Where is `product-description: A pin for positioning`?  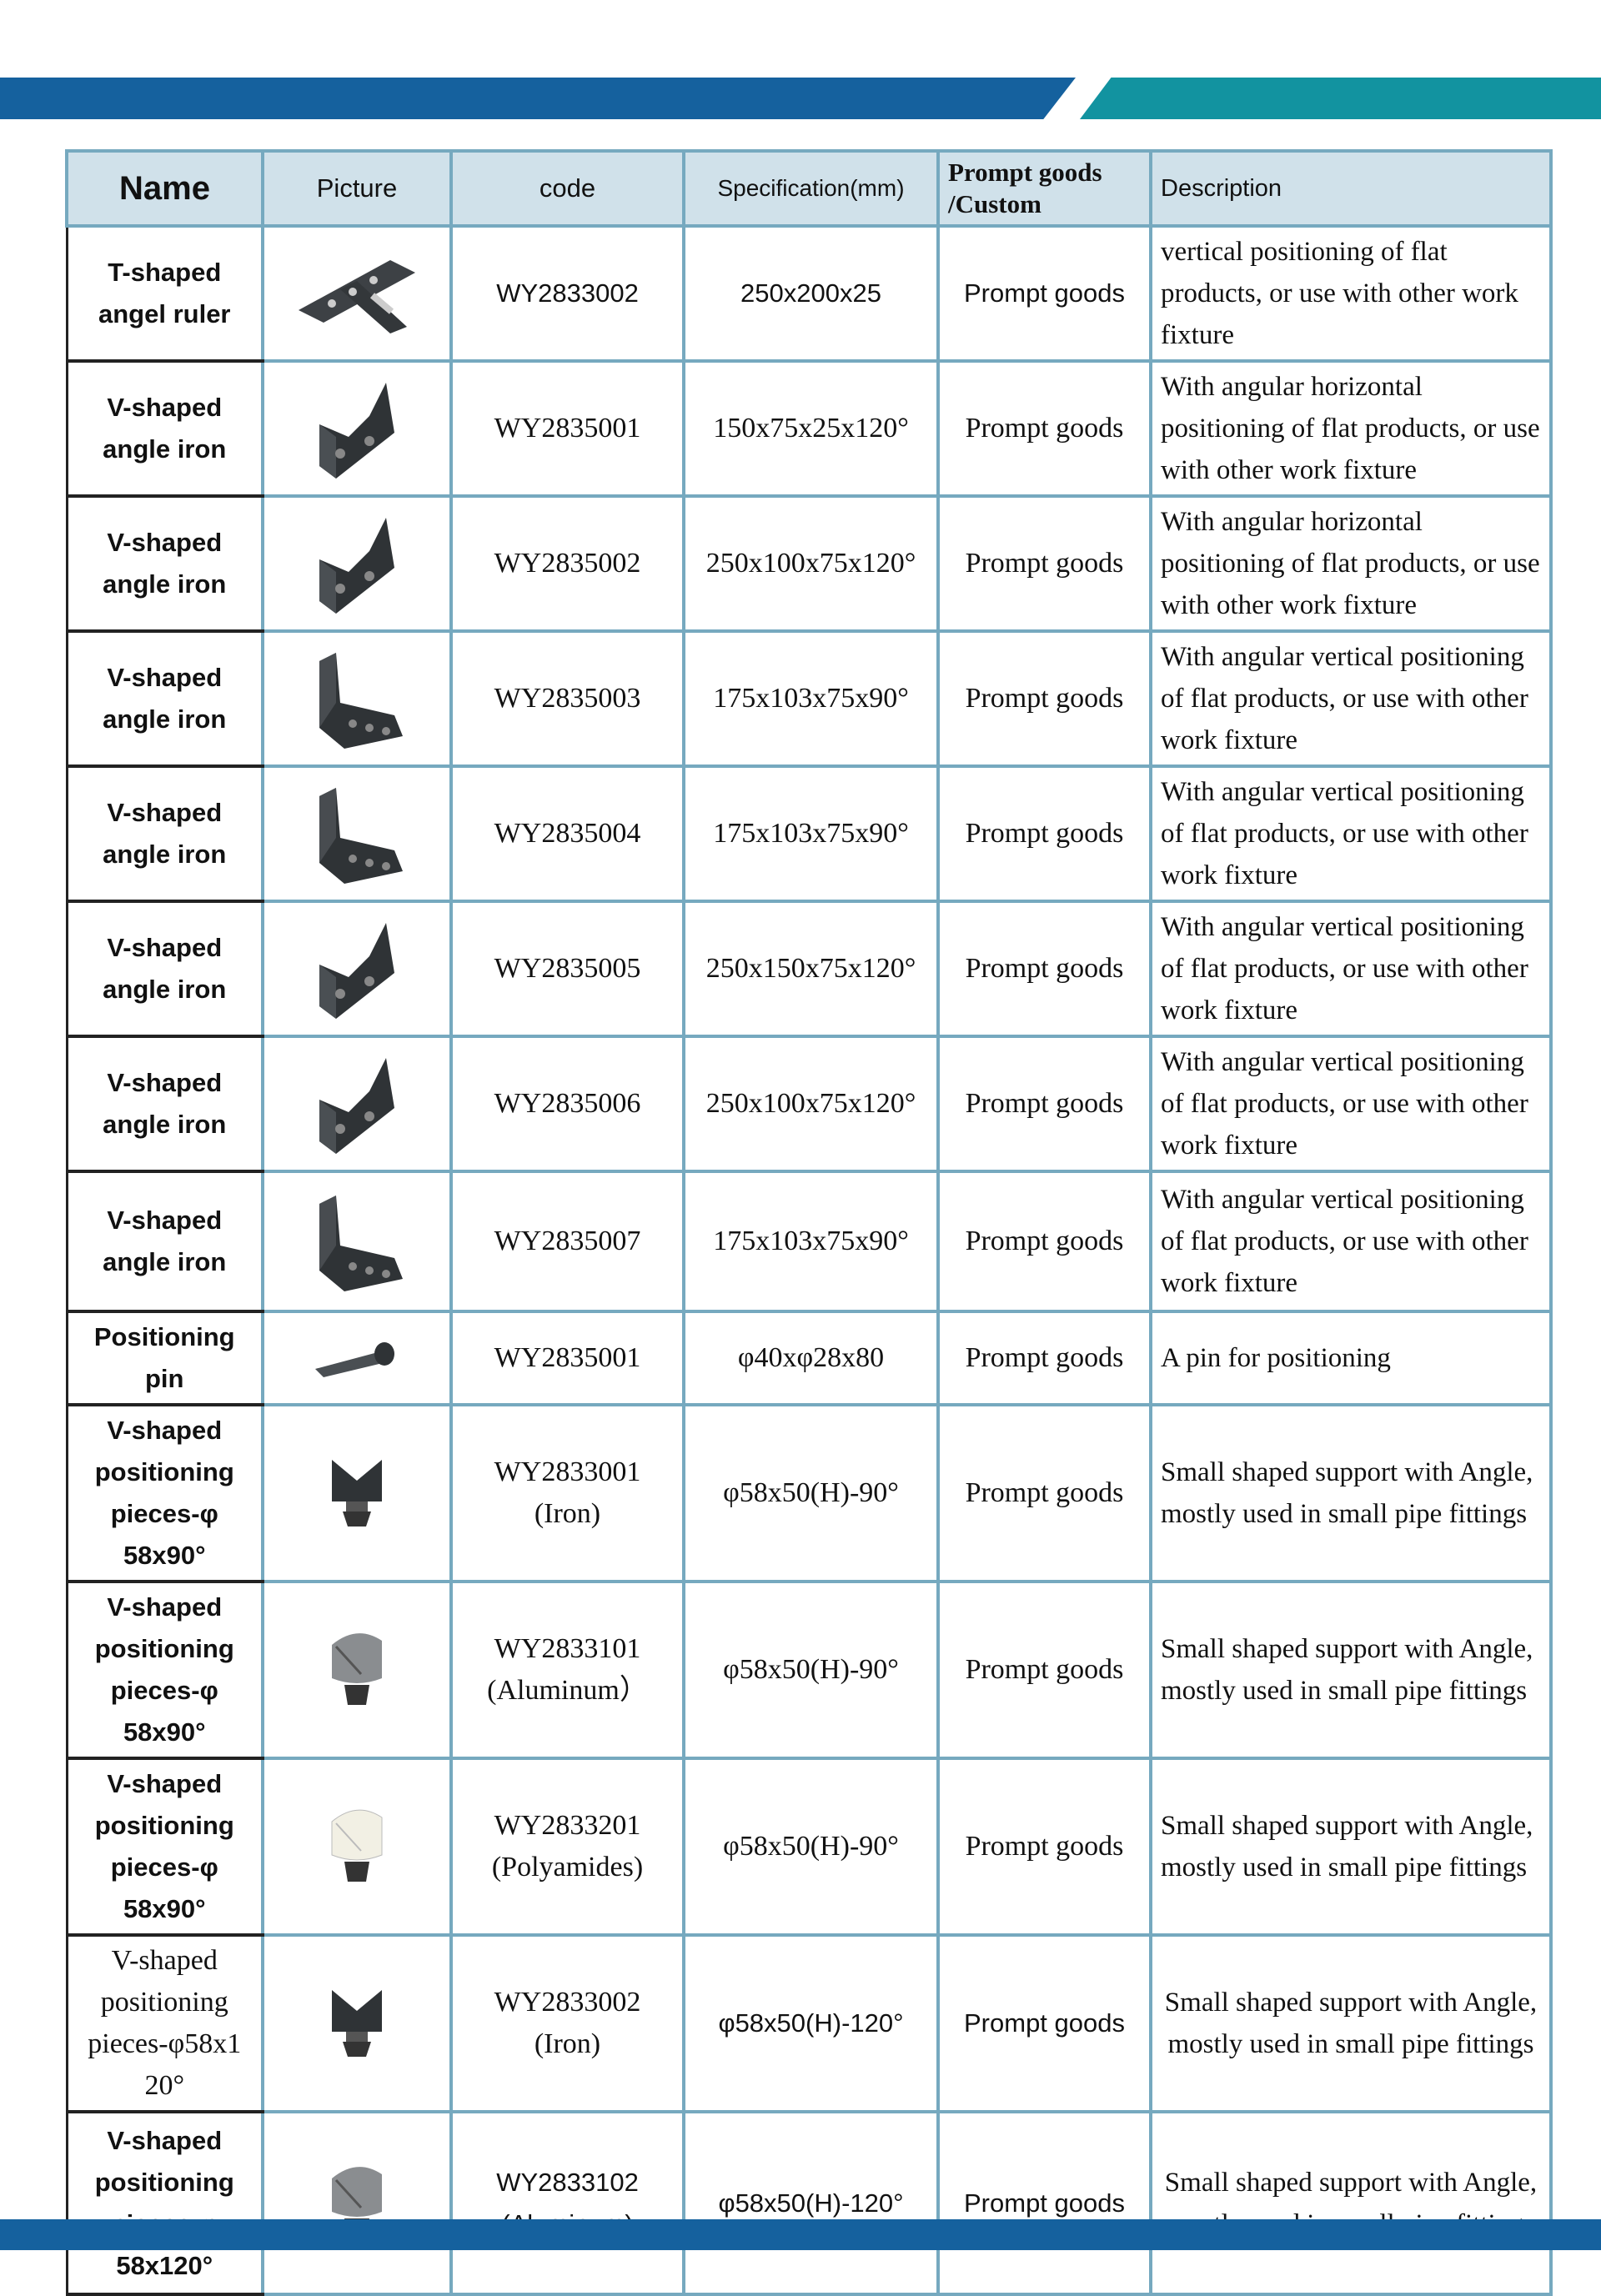
product-description: A pin for positioning is located at coordinates (1351, 1358).